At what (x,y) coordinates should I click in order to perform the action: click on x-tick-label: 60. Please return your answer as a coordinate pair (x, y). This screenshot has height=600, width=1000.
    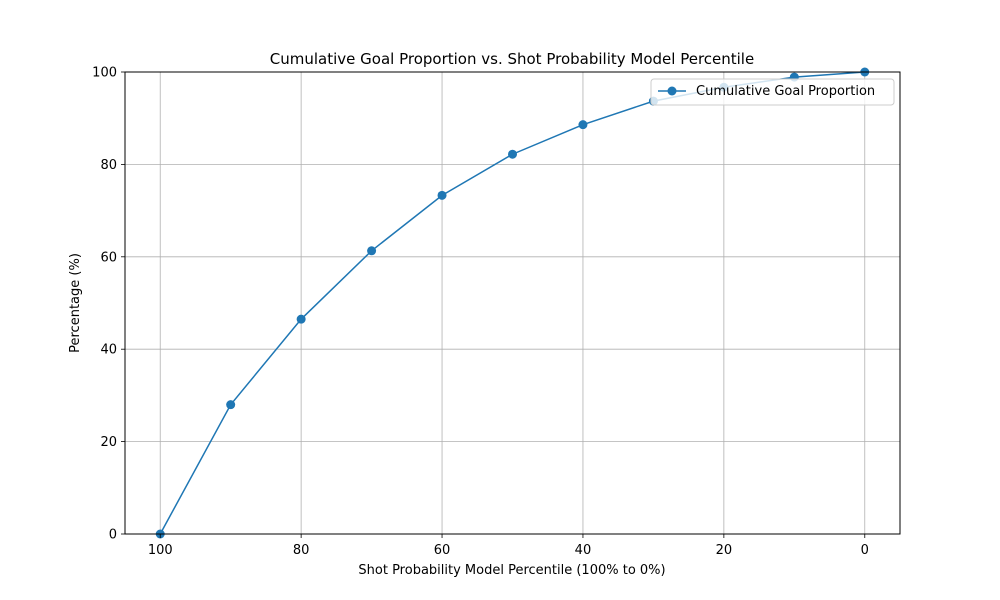
    Looking at the image, I should click on (442, 550).